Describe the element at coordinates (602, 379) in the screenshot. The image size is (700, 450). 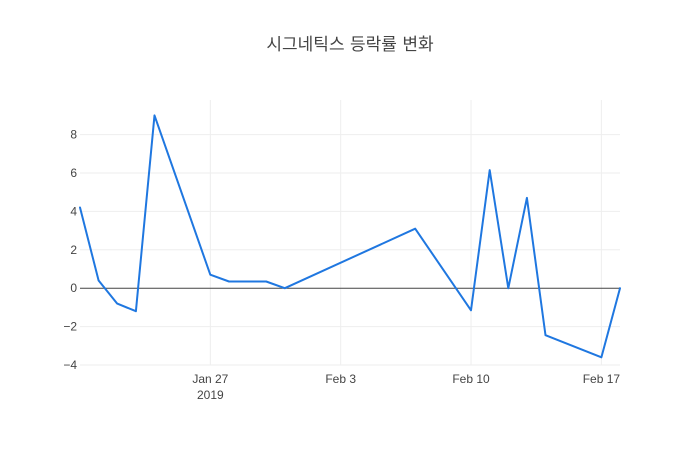
I see `x-tick-label: Feb 17` at that location.